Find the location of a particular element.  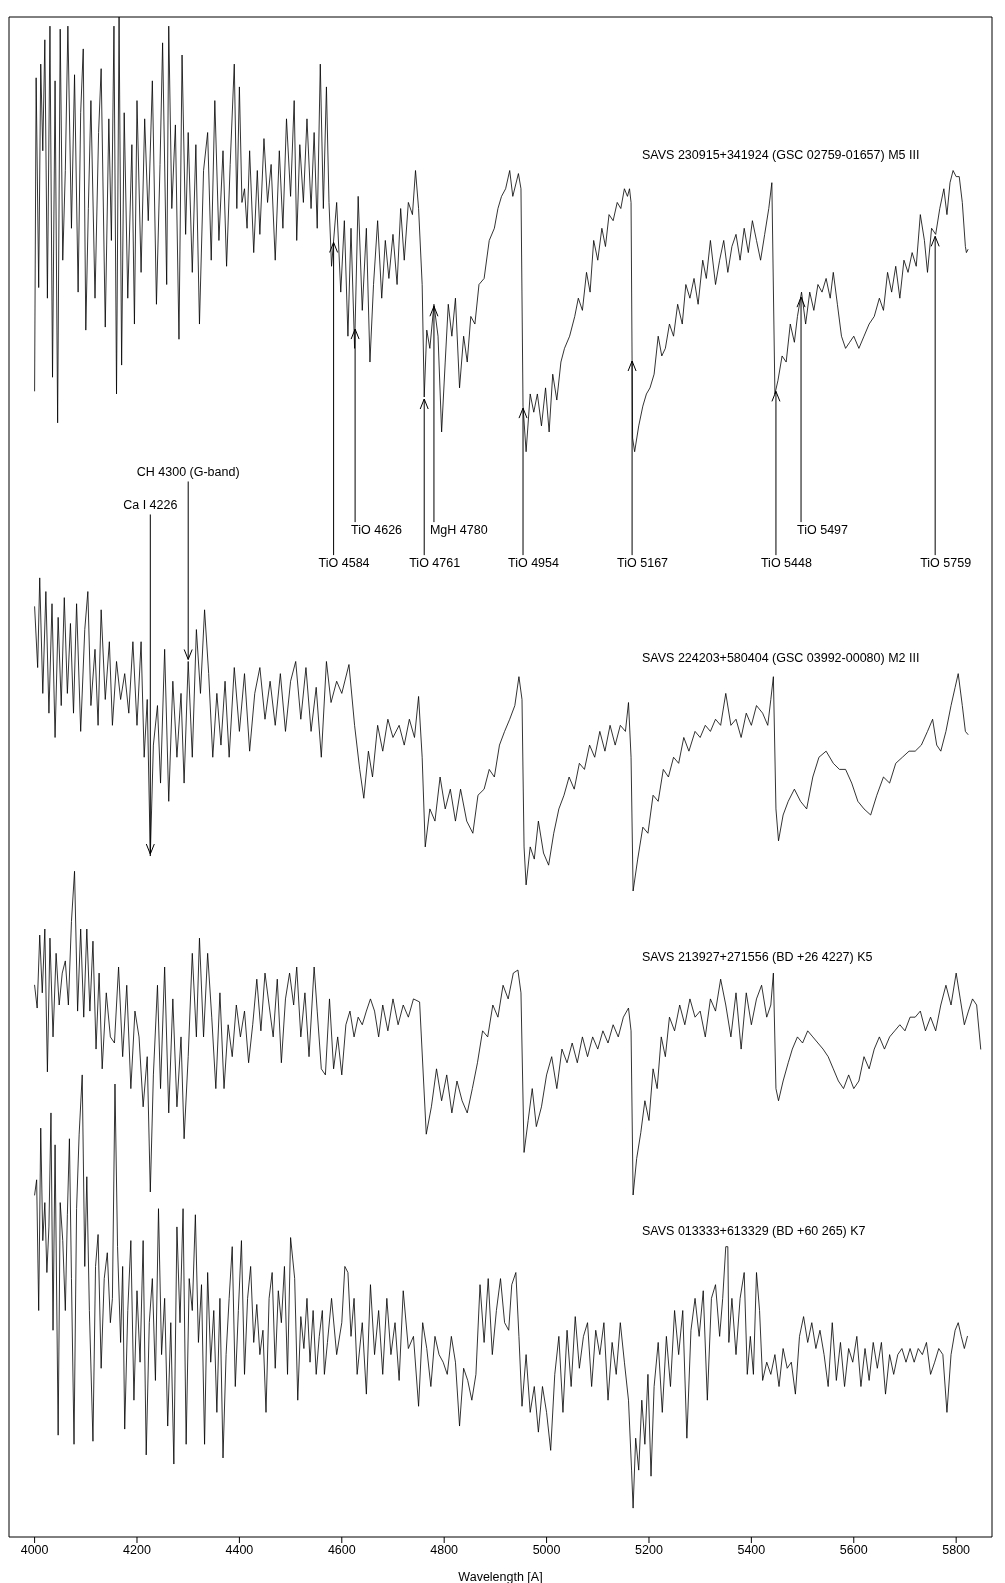

series-label: SAVS 213927+271556 (BD +26 4227) K5 is located at coordinates (757, 957).